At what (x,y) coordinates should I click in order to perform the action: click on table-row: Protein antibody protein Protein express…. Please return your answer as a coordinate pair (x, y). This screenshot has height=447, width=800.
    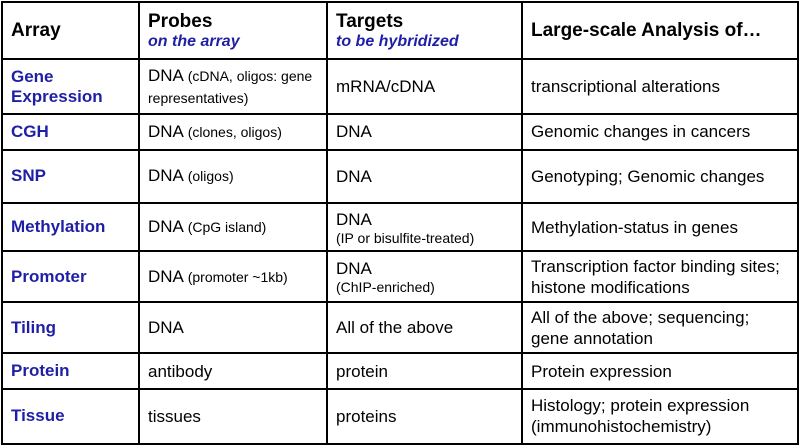
    Looking at the image, I should click on (400, 371).